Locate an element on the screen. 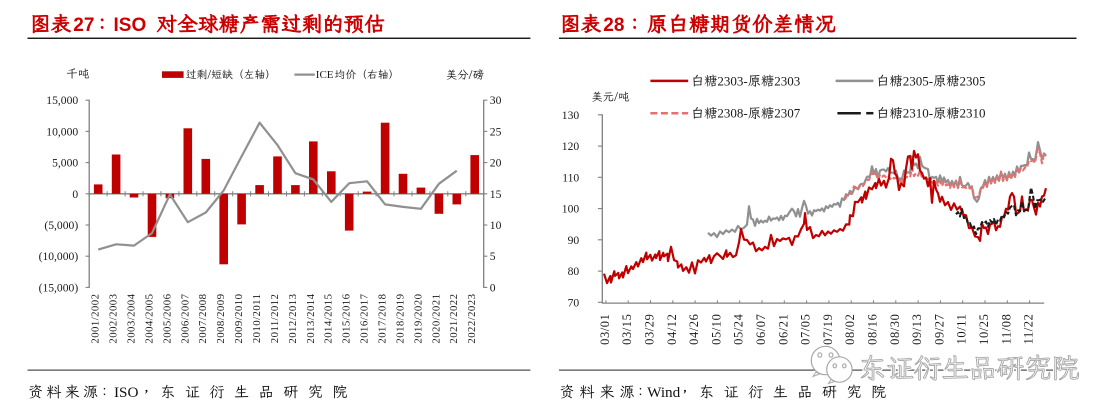  svg-text: 03/29 is located at coordinates (650, 329).